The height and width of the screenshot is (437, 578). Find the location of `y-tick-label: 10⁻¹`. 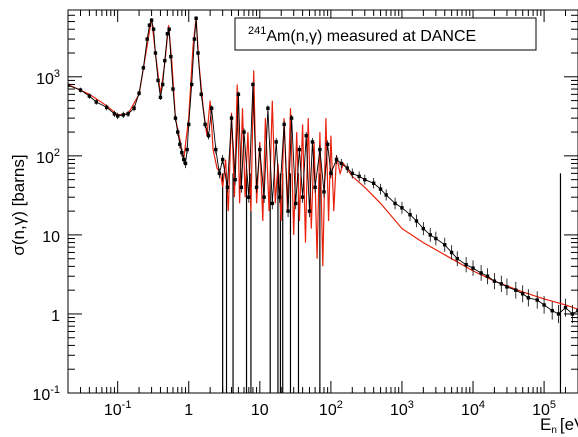

y-tick-label: 10⁻¹ is located at coordinates (46, 394).